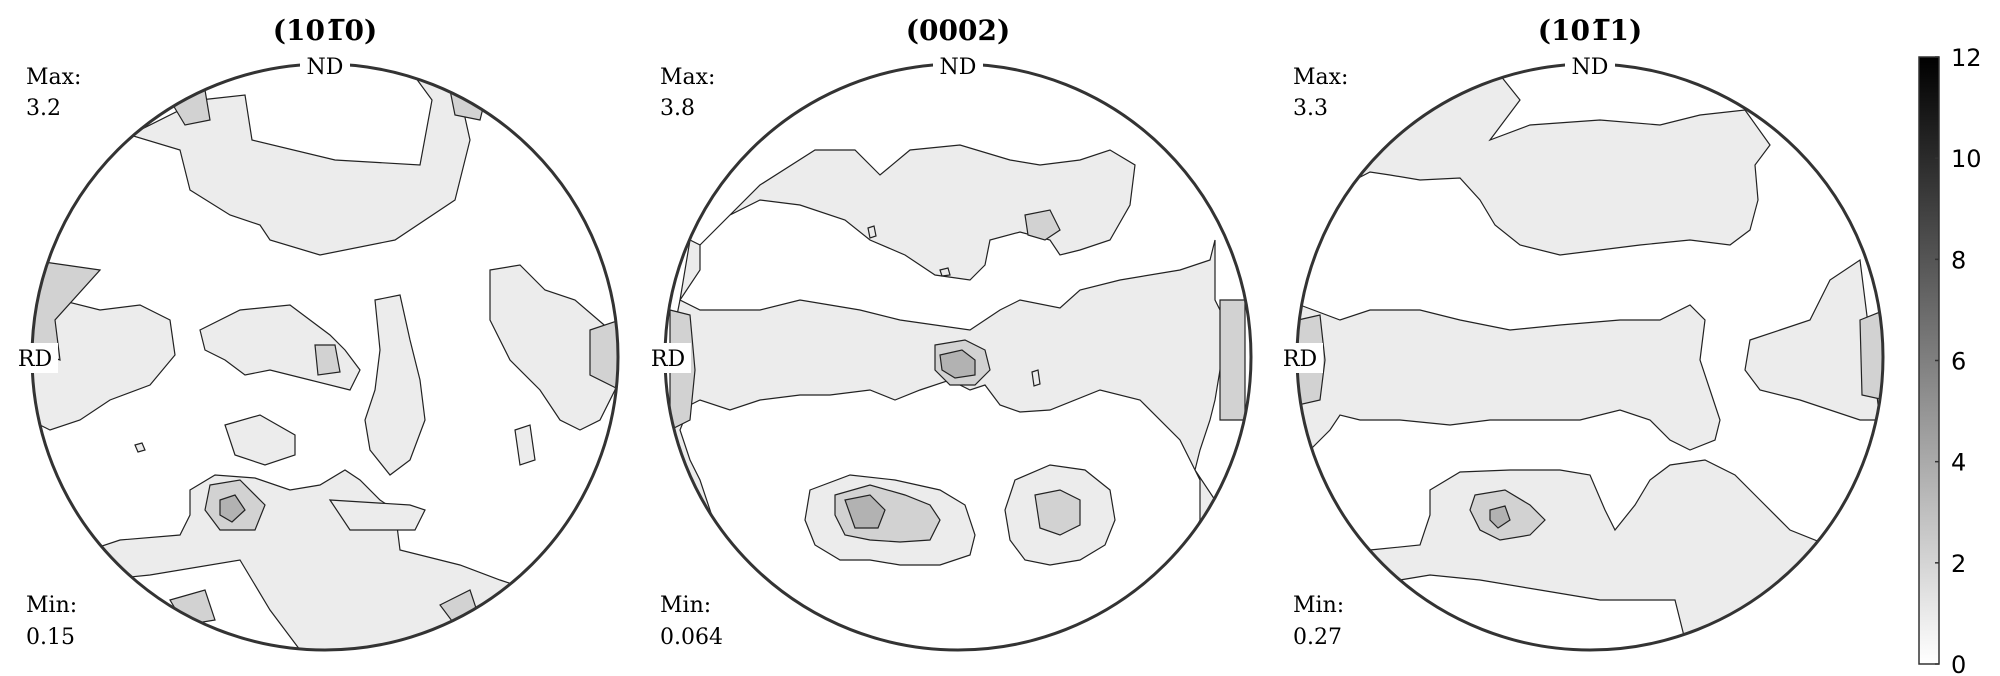 The image size is (2000, 676). Describe the element at coordinates (1958, 663) in the screenshot. I see `colorbar-tick-label: 0` at that location.